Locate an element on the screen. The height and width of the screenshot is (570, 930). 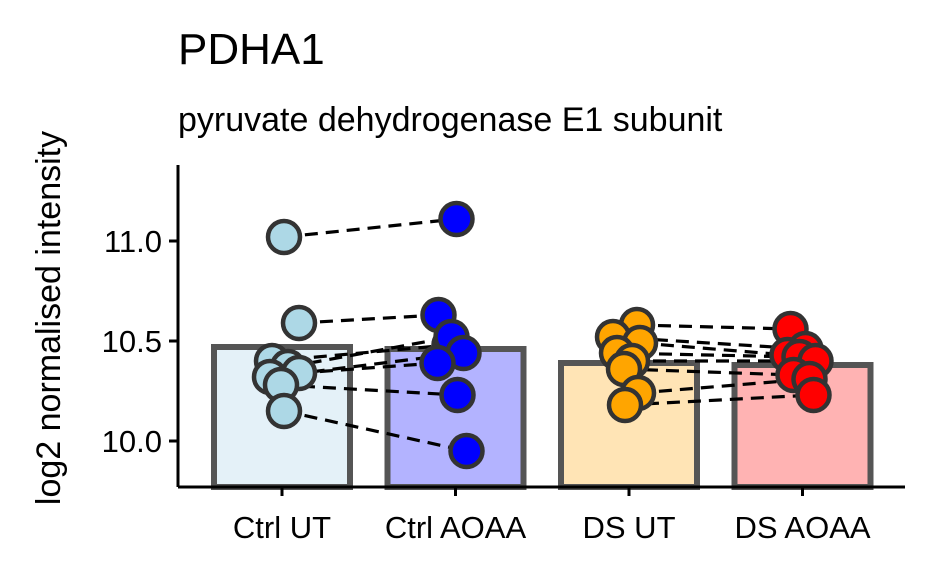
x-tick-label: DS UT is located at coordinates (629, 527).